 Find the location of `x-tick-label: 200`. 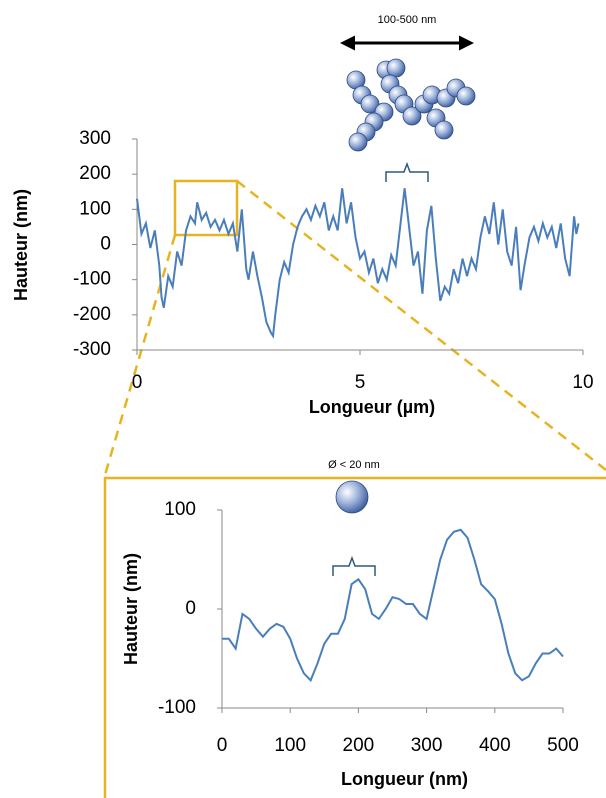

x-tick-label: 200 is located at coordinates (359, 745).